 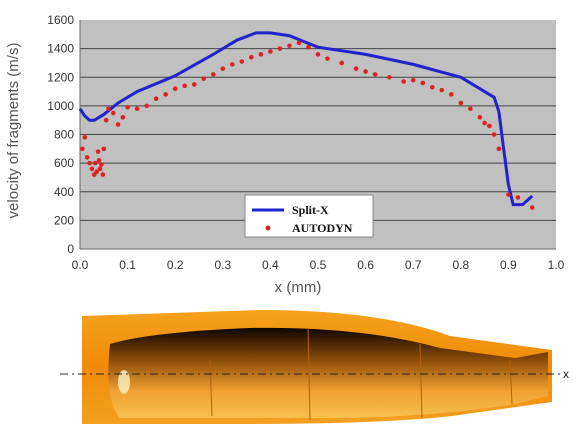 I want to click on legend-label-autodyn: AUTODYN, so click(x=322, y=228).